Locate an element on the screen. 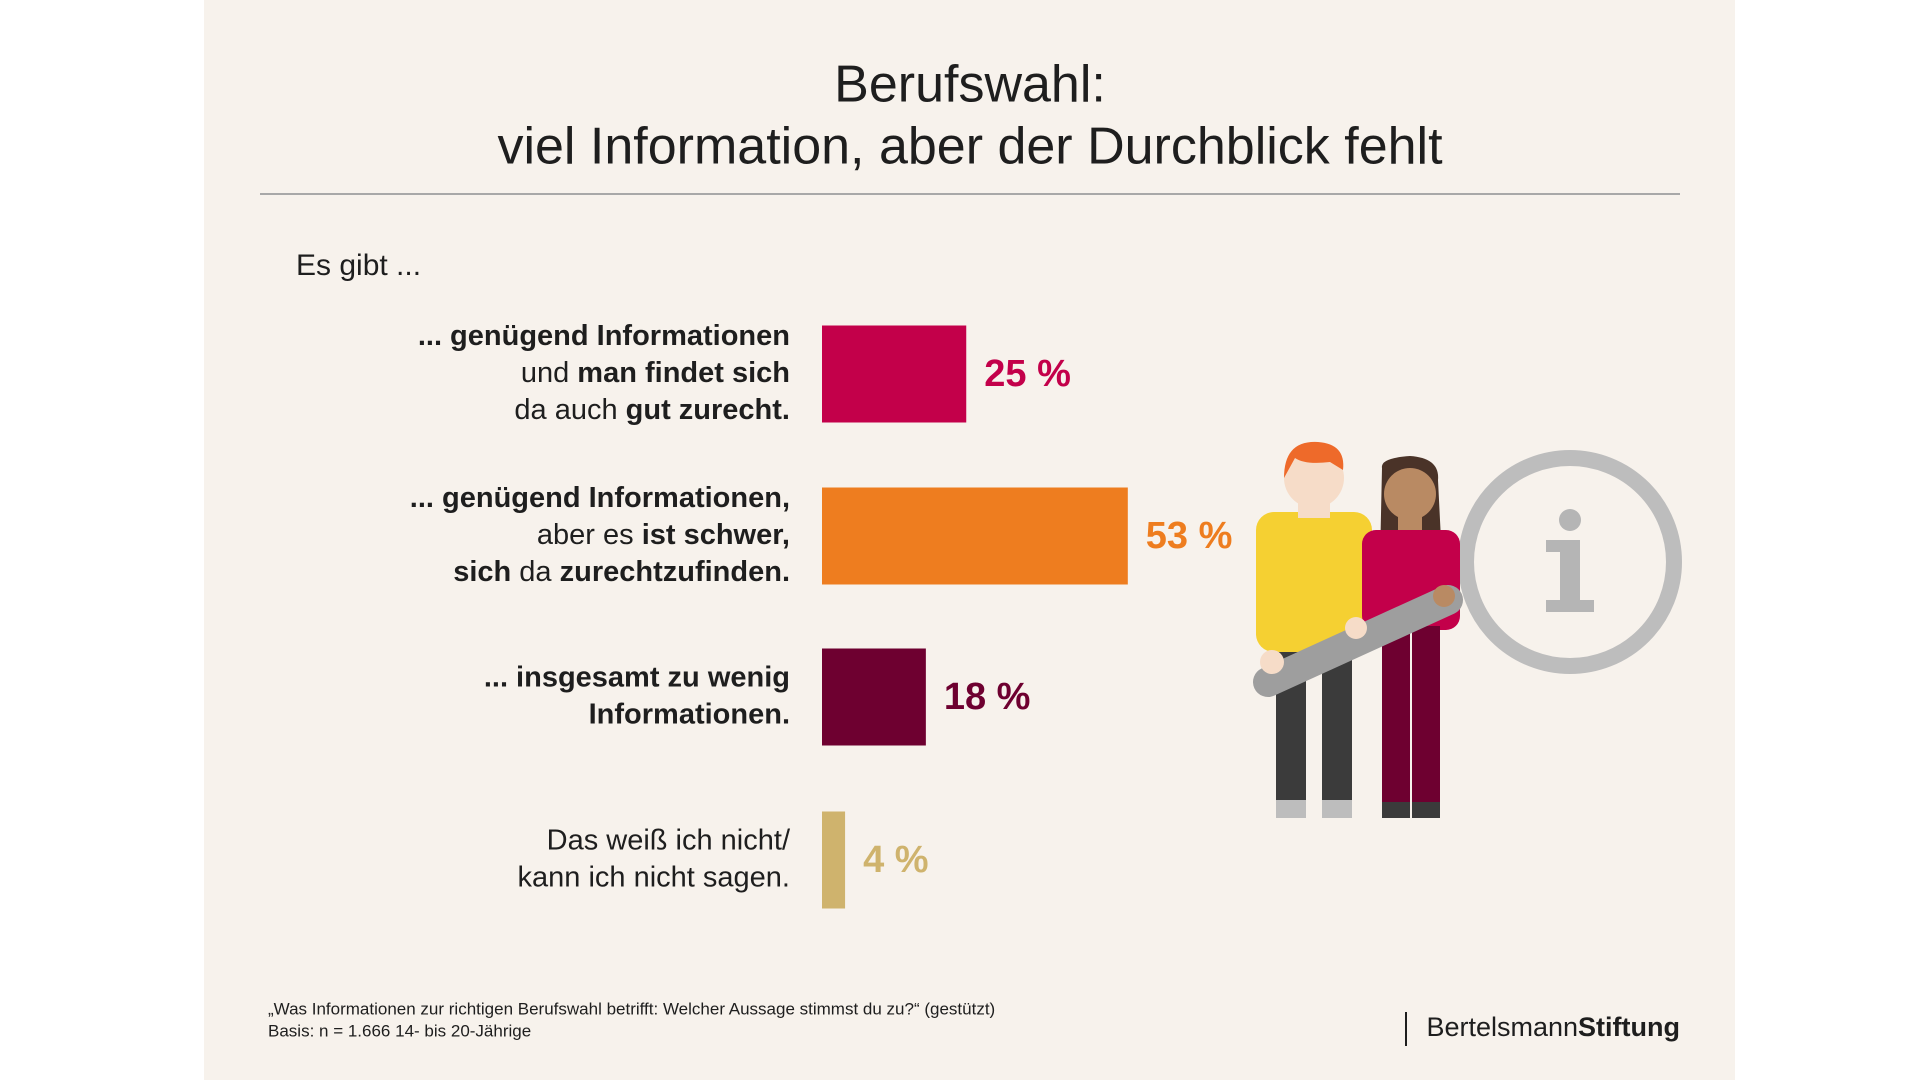 Image resolution: width=1920 pixels, height=1080 pixels. value-label: 4 % is located at coordinates (895, 860).